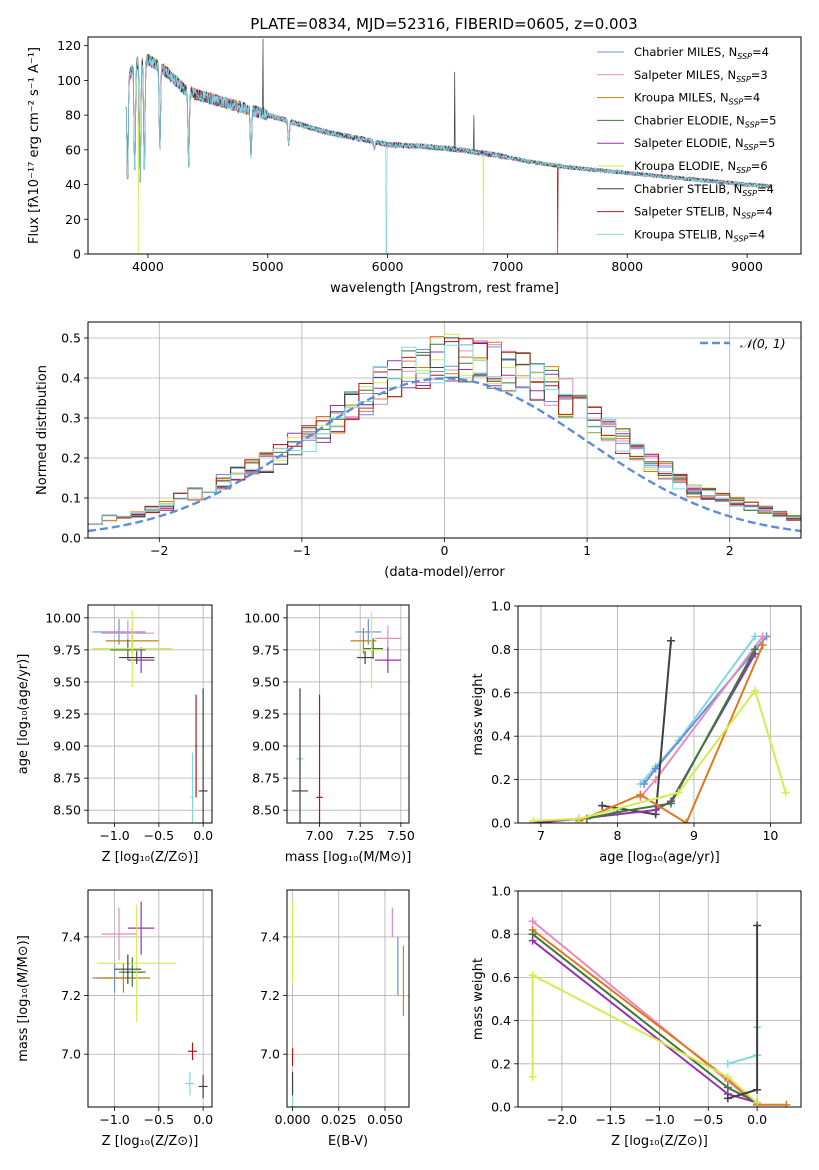  What do you see at coordinates (508, 266) in the screenshot?
I see `x-tick-label: 7000` at bounding box center [508, 266].